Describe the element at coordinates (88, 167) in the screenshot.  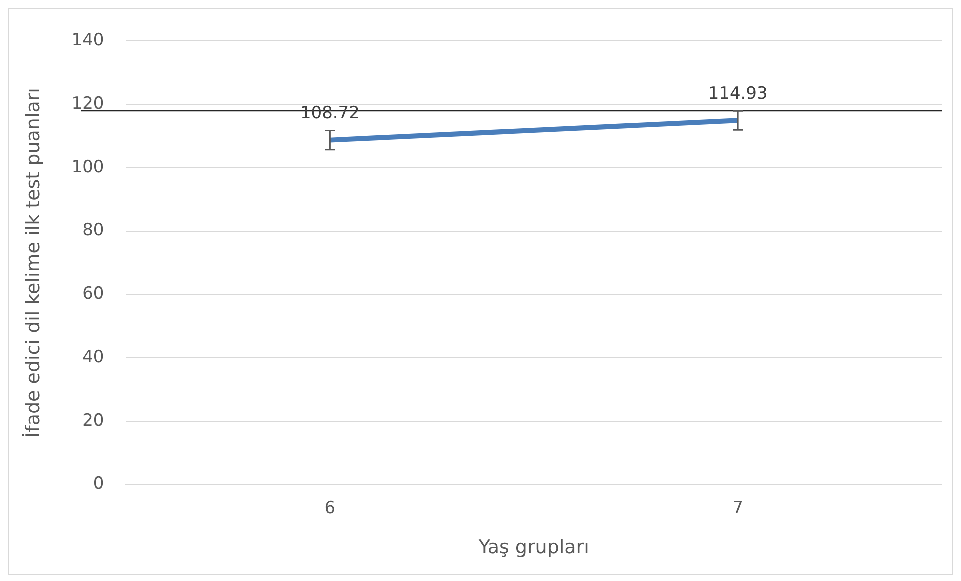
I see `y-tick-label: 100` at that location.